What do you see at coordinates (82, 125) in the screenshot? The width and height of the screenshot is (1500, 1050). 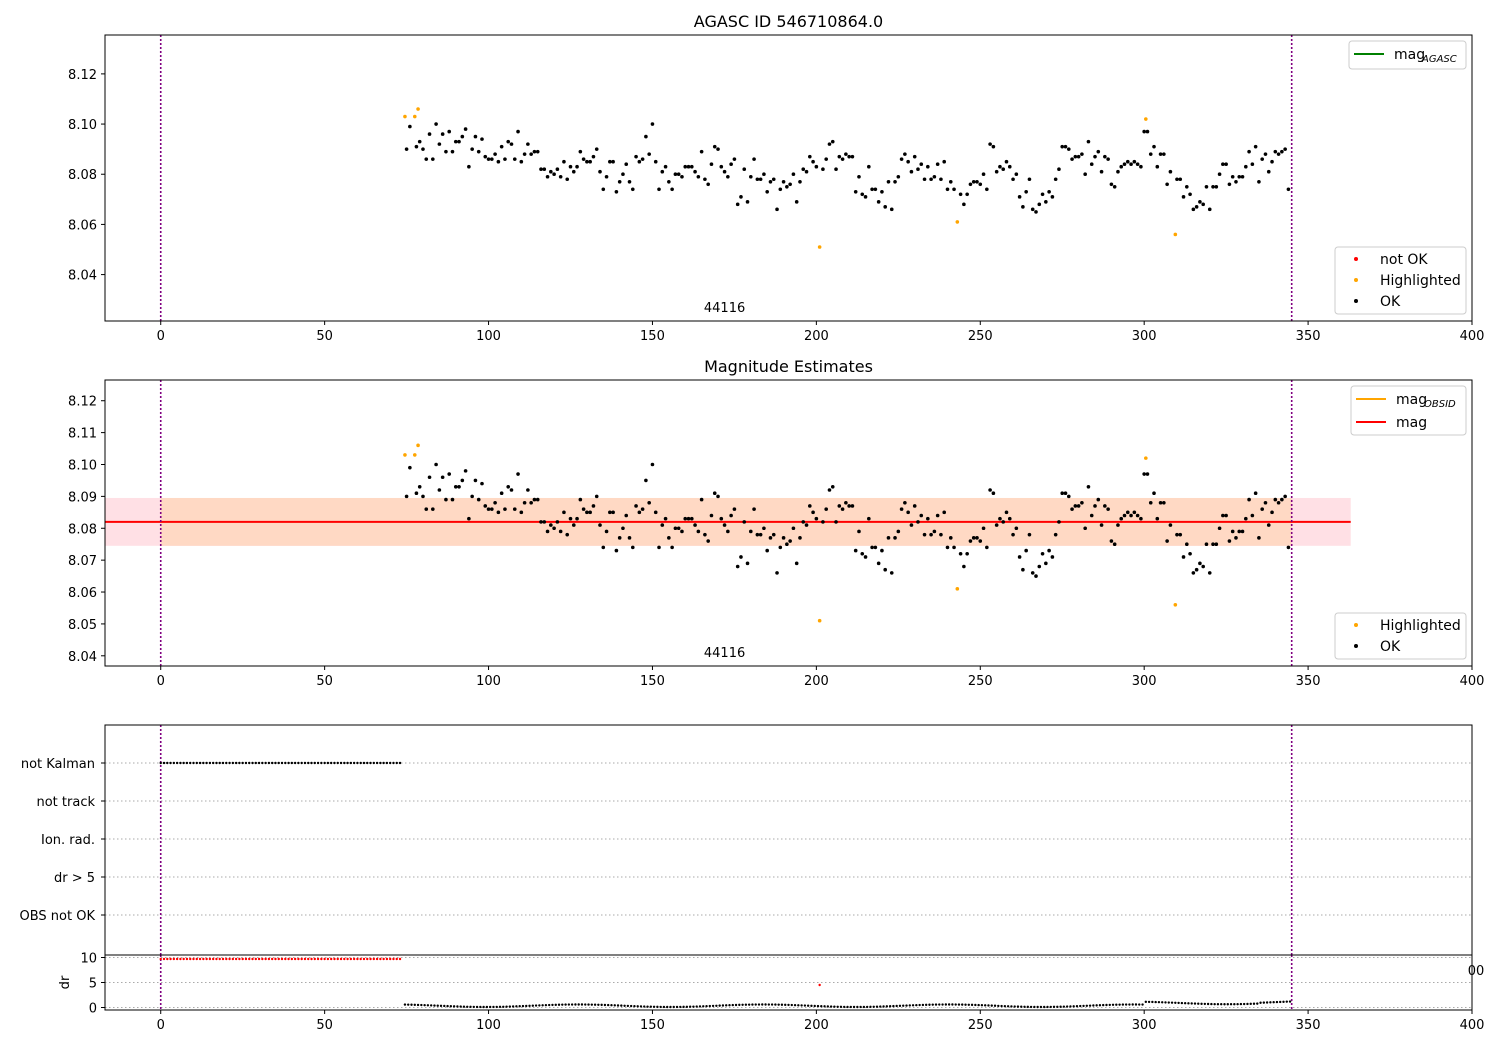 I see `y-tick-label: 8.10` at bounding box center [82, 125].